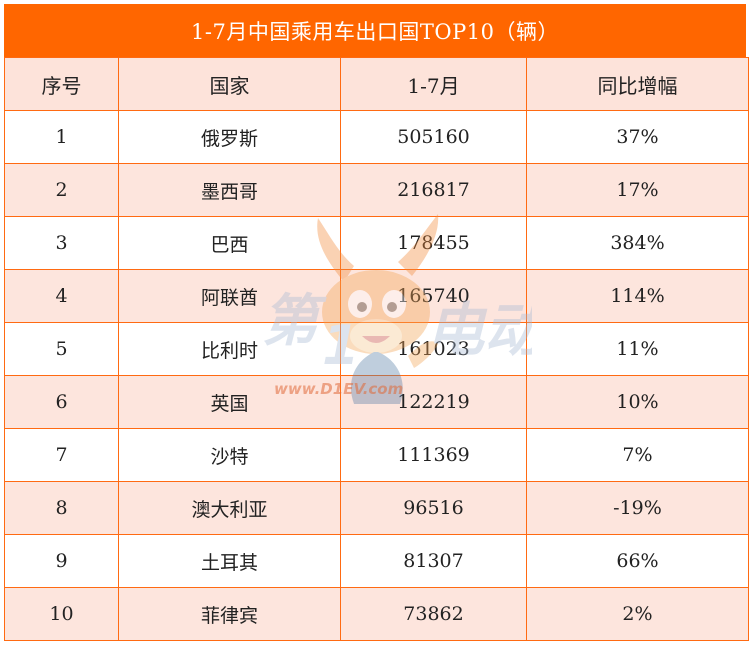  Describe the element at coordinates (61, 349) in the screenshot. I see `cell-rank: 5` at that location.